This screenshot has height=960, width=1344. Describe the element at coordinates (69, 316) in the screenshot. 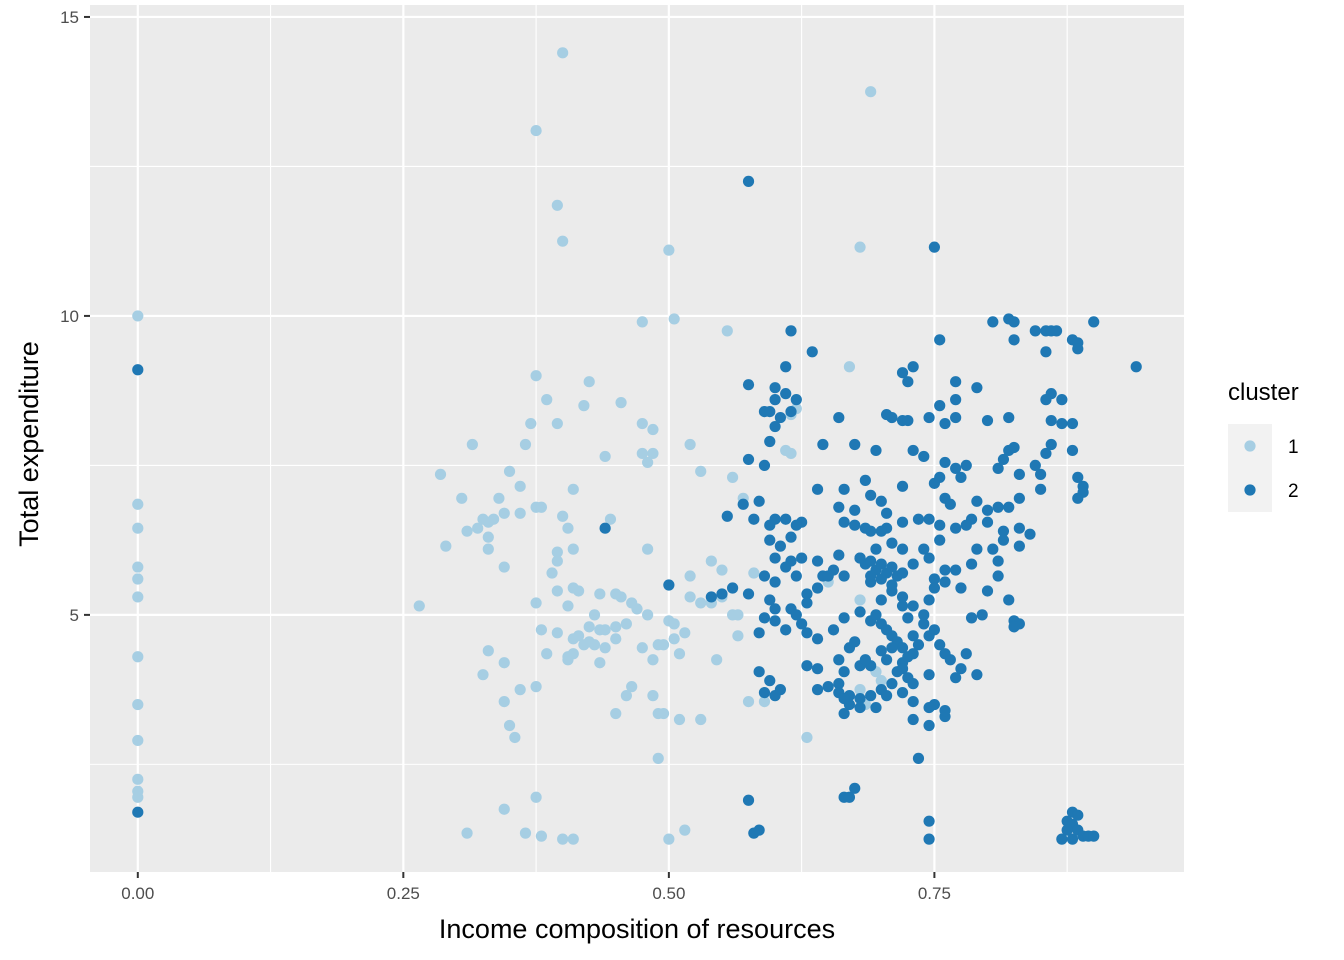

I see `y-tick-label: 10` at that location.